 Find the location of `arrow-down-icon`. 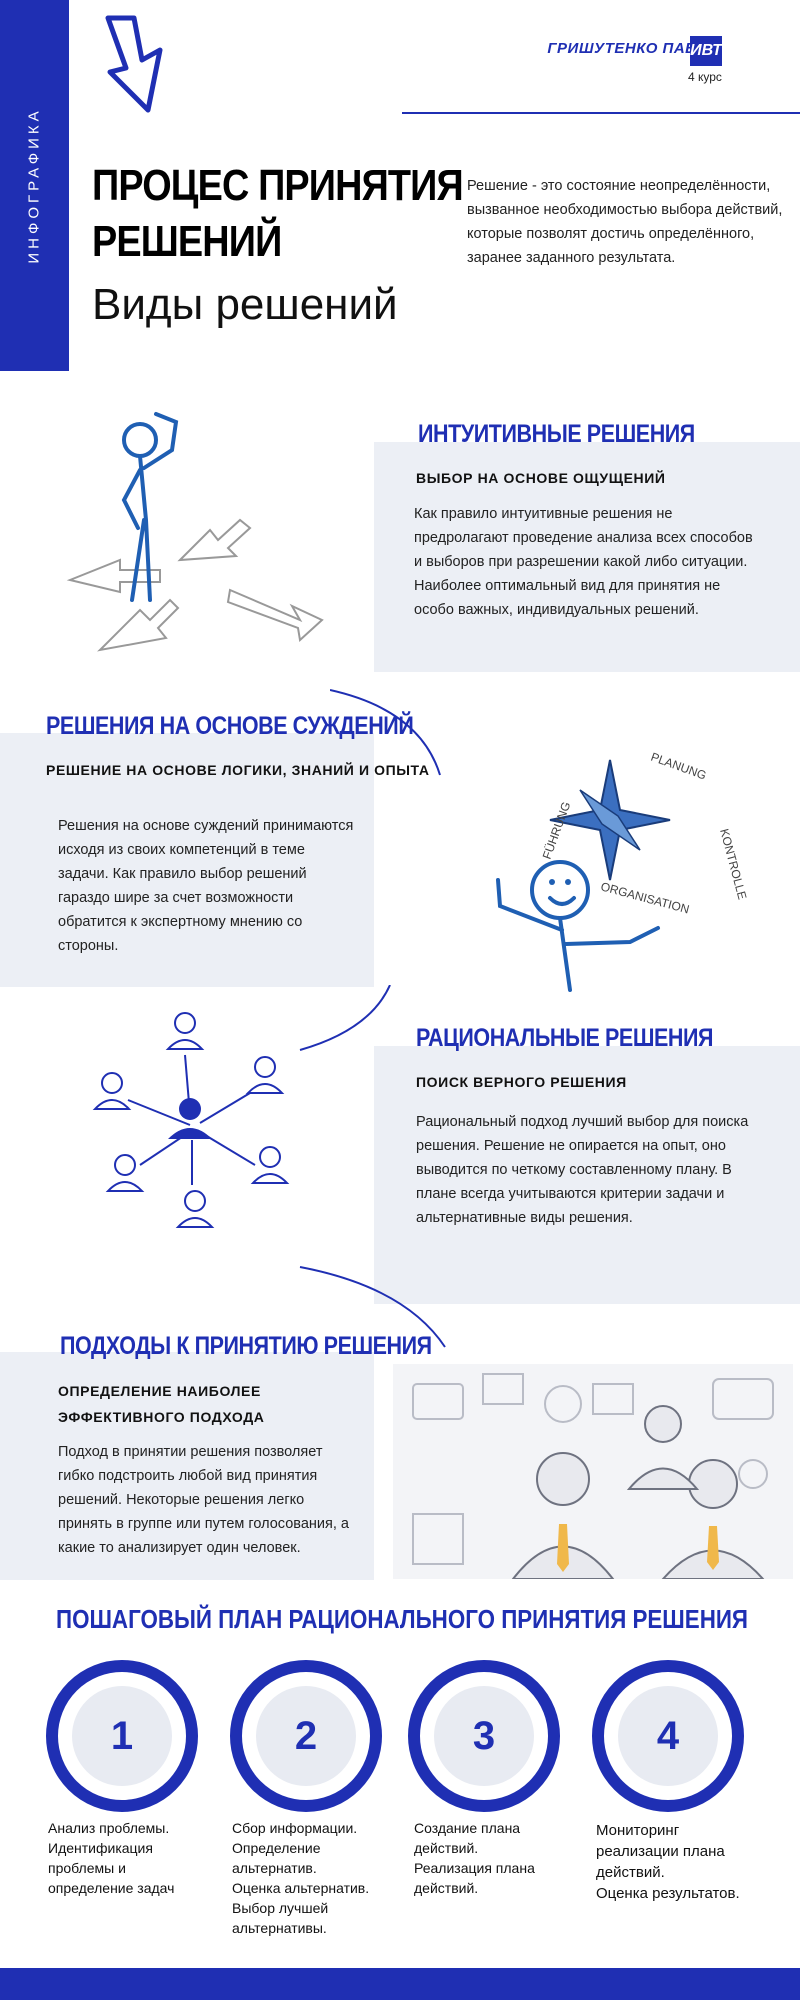

arrow-down-icon is located at coordinates (134, 64).